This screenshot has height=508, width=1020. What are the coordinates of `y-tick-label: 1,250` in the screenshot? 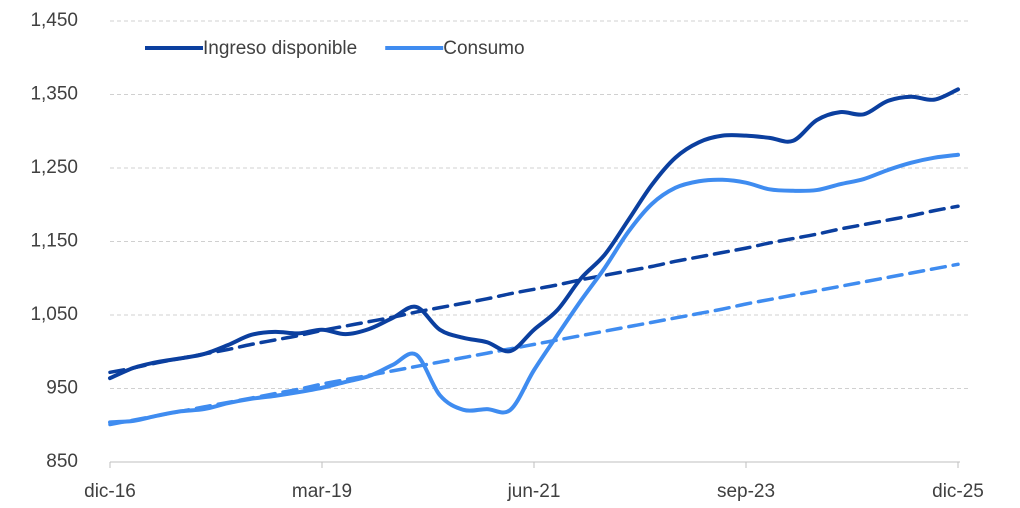 It's located at (54, 167).